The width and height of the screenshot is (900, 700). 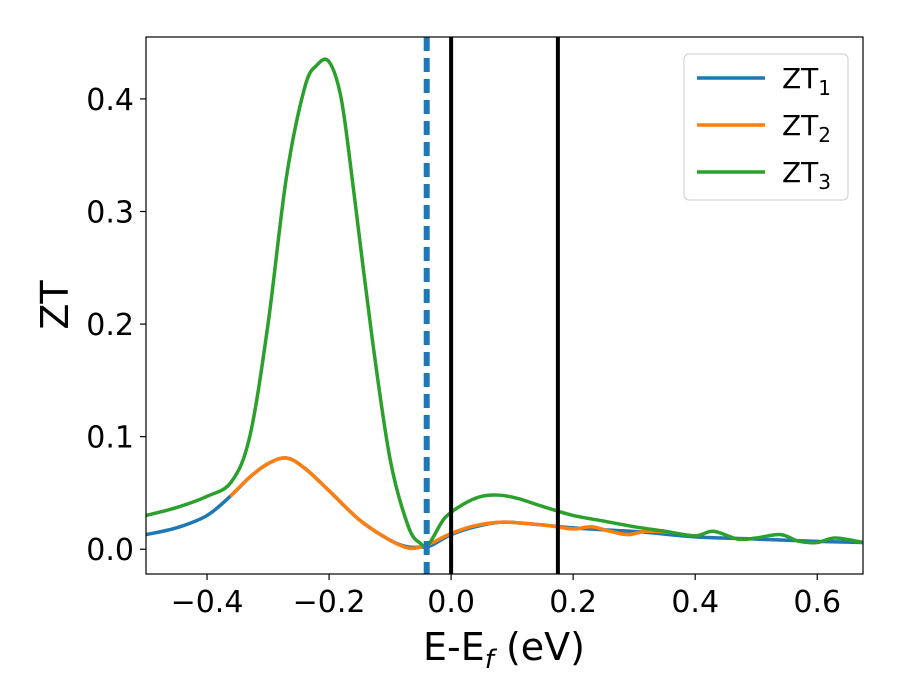 What do you see at coordinates (329, 602) in the screenshot?
I see `x-tick-label: −0.2` at bounding box center [329, 602].